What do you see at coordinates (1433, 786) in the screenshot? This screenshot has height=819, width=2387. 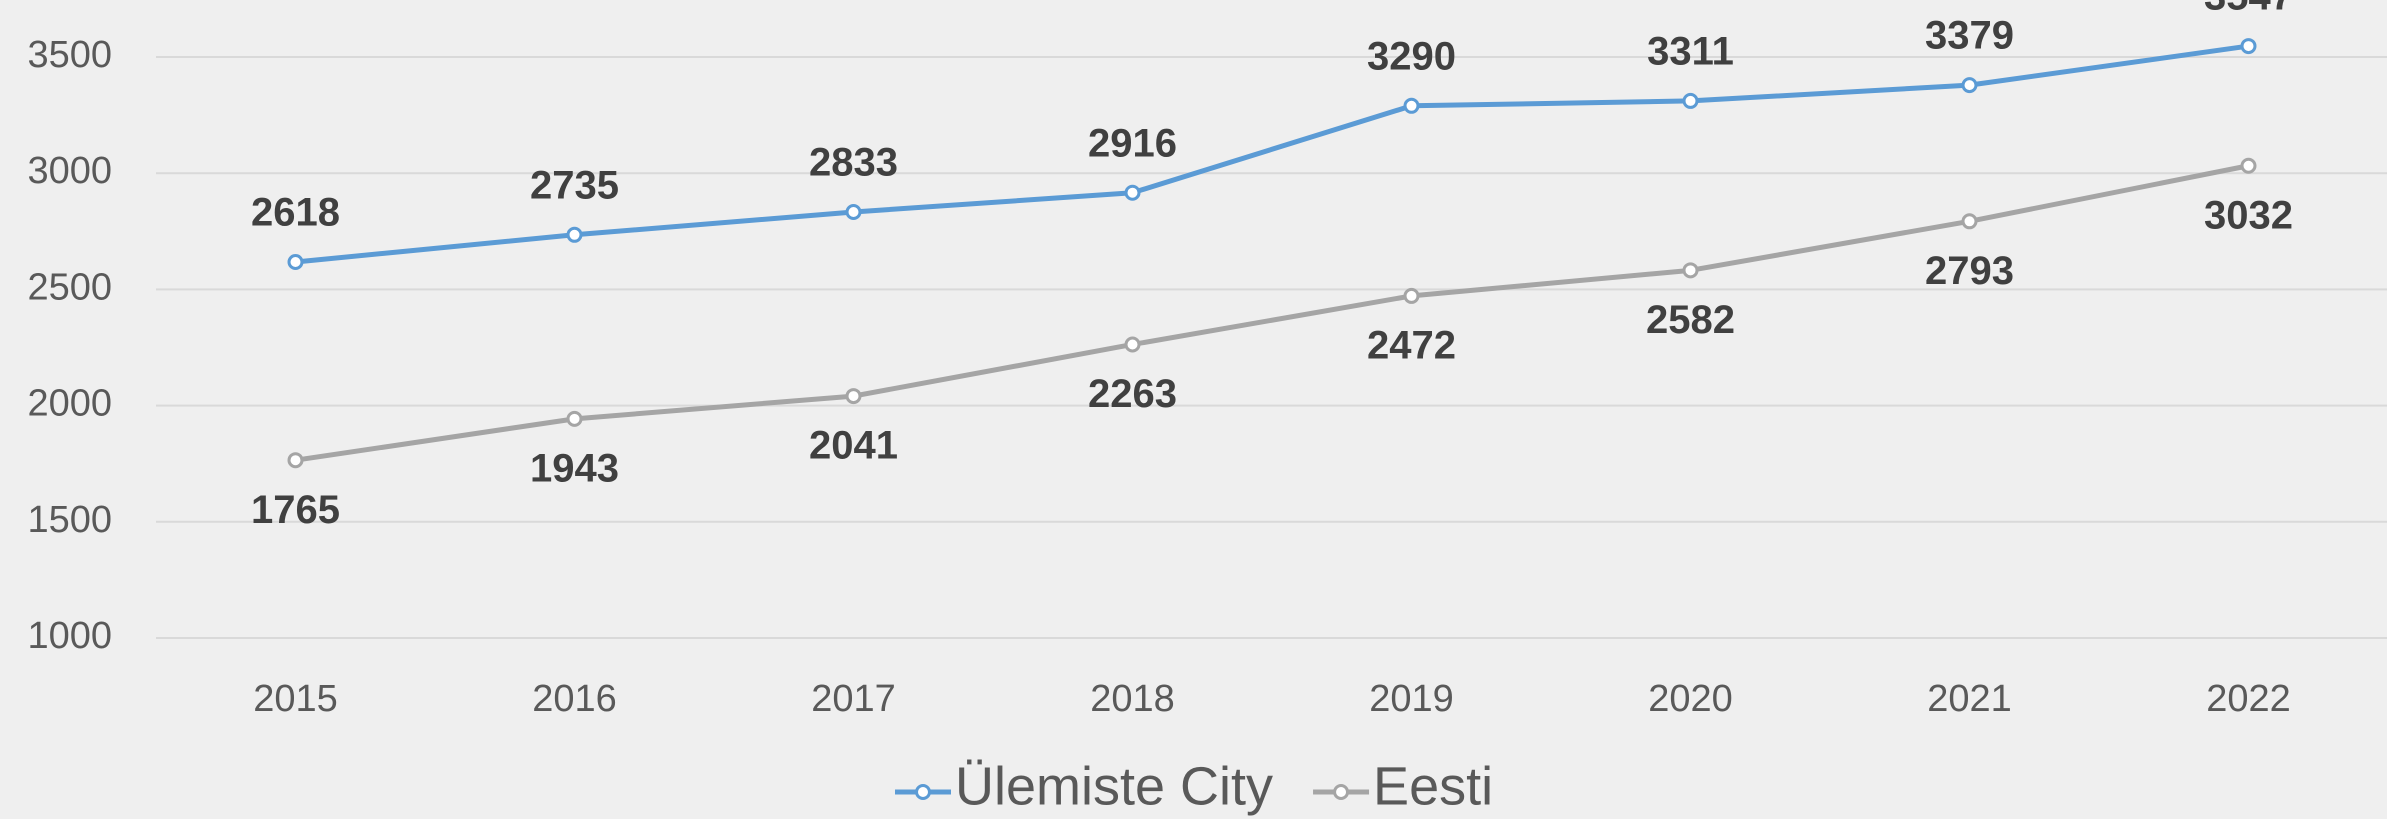 I see `legend-label: Eesti` at bounding box center [1433, 786].